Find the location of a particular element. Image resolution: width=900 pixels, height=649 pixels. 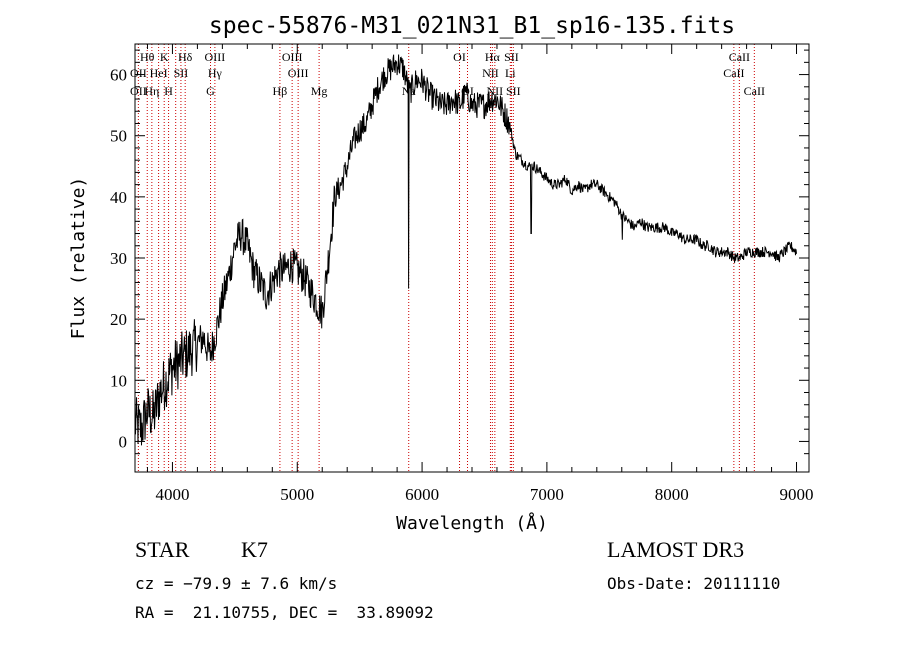

y-tick-label: 0 is located at coordinates (123, 441).